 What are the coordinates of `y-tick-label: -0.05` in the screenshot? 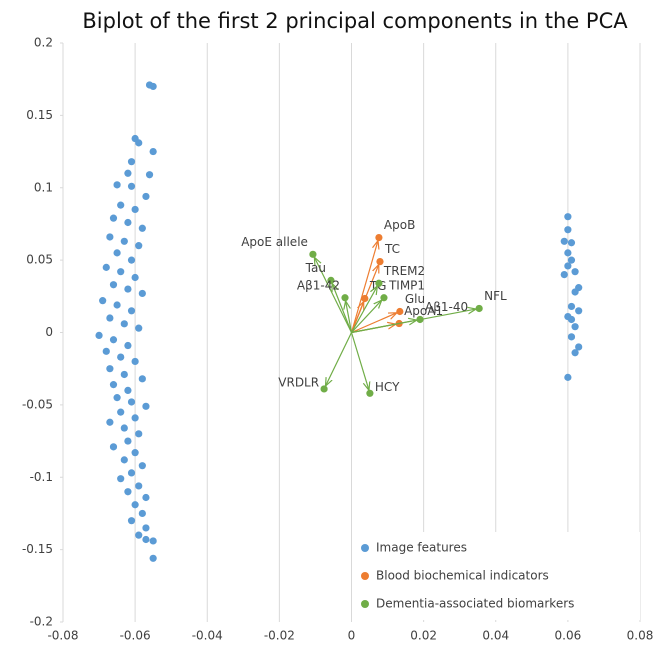 It's located at (37, 404).